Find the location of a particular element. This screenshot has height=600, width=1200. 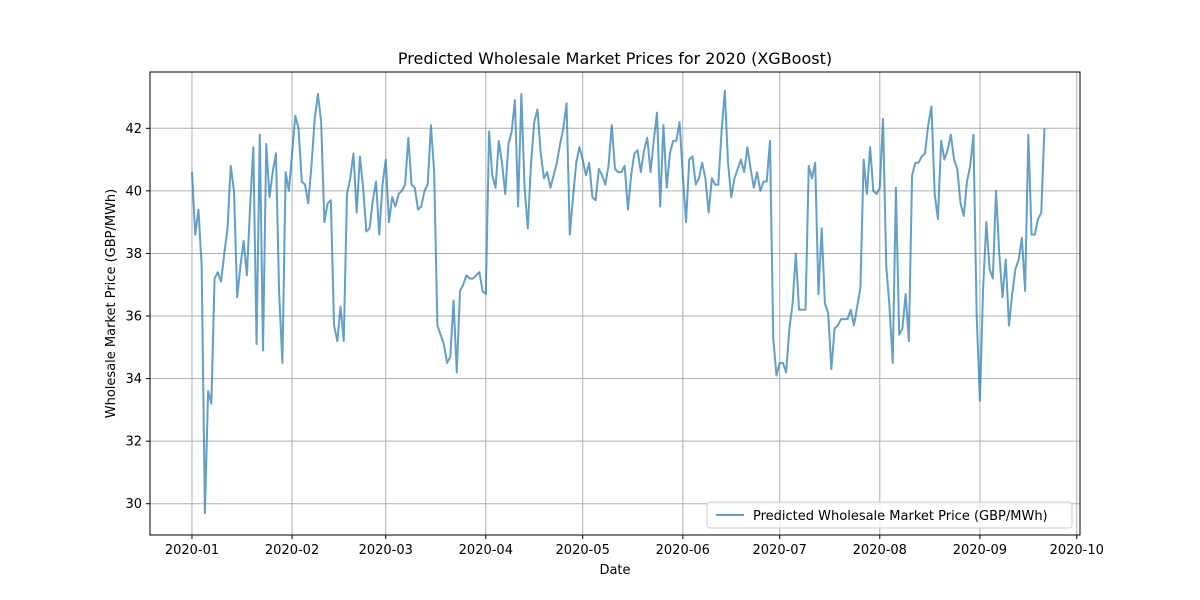

legend-box is located at coordinates (889, 515).